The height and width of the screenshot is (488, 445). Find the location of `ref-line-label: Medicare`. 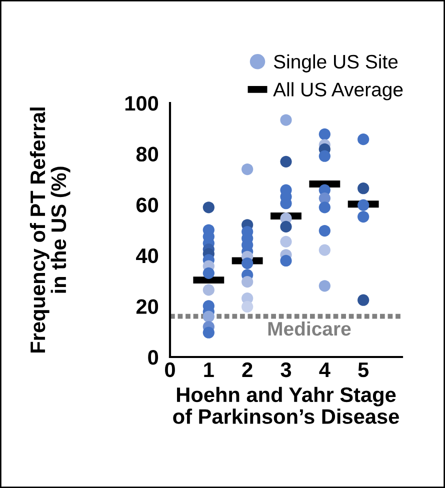

ref-line-label: Medicare is located at coordinates (309, 328).